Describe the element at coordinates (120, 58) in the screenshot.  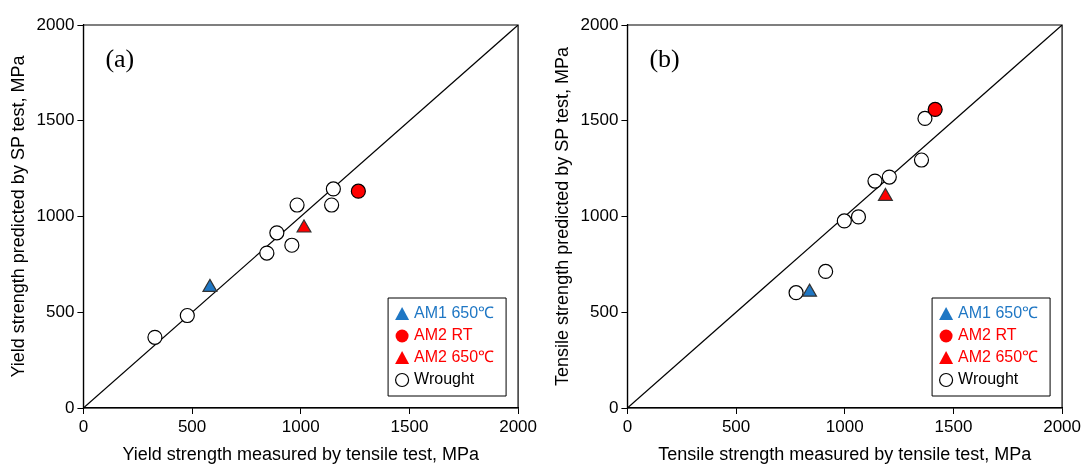
I see `annotation: (a)` at that location.